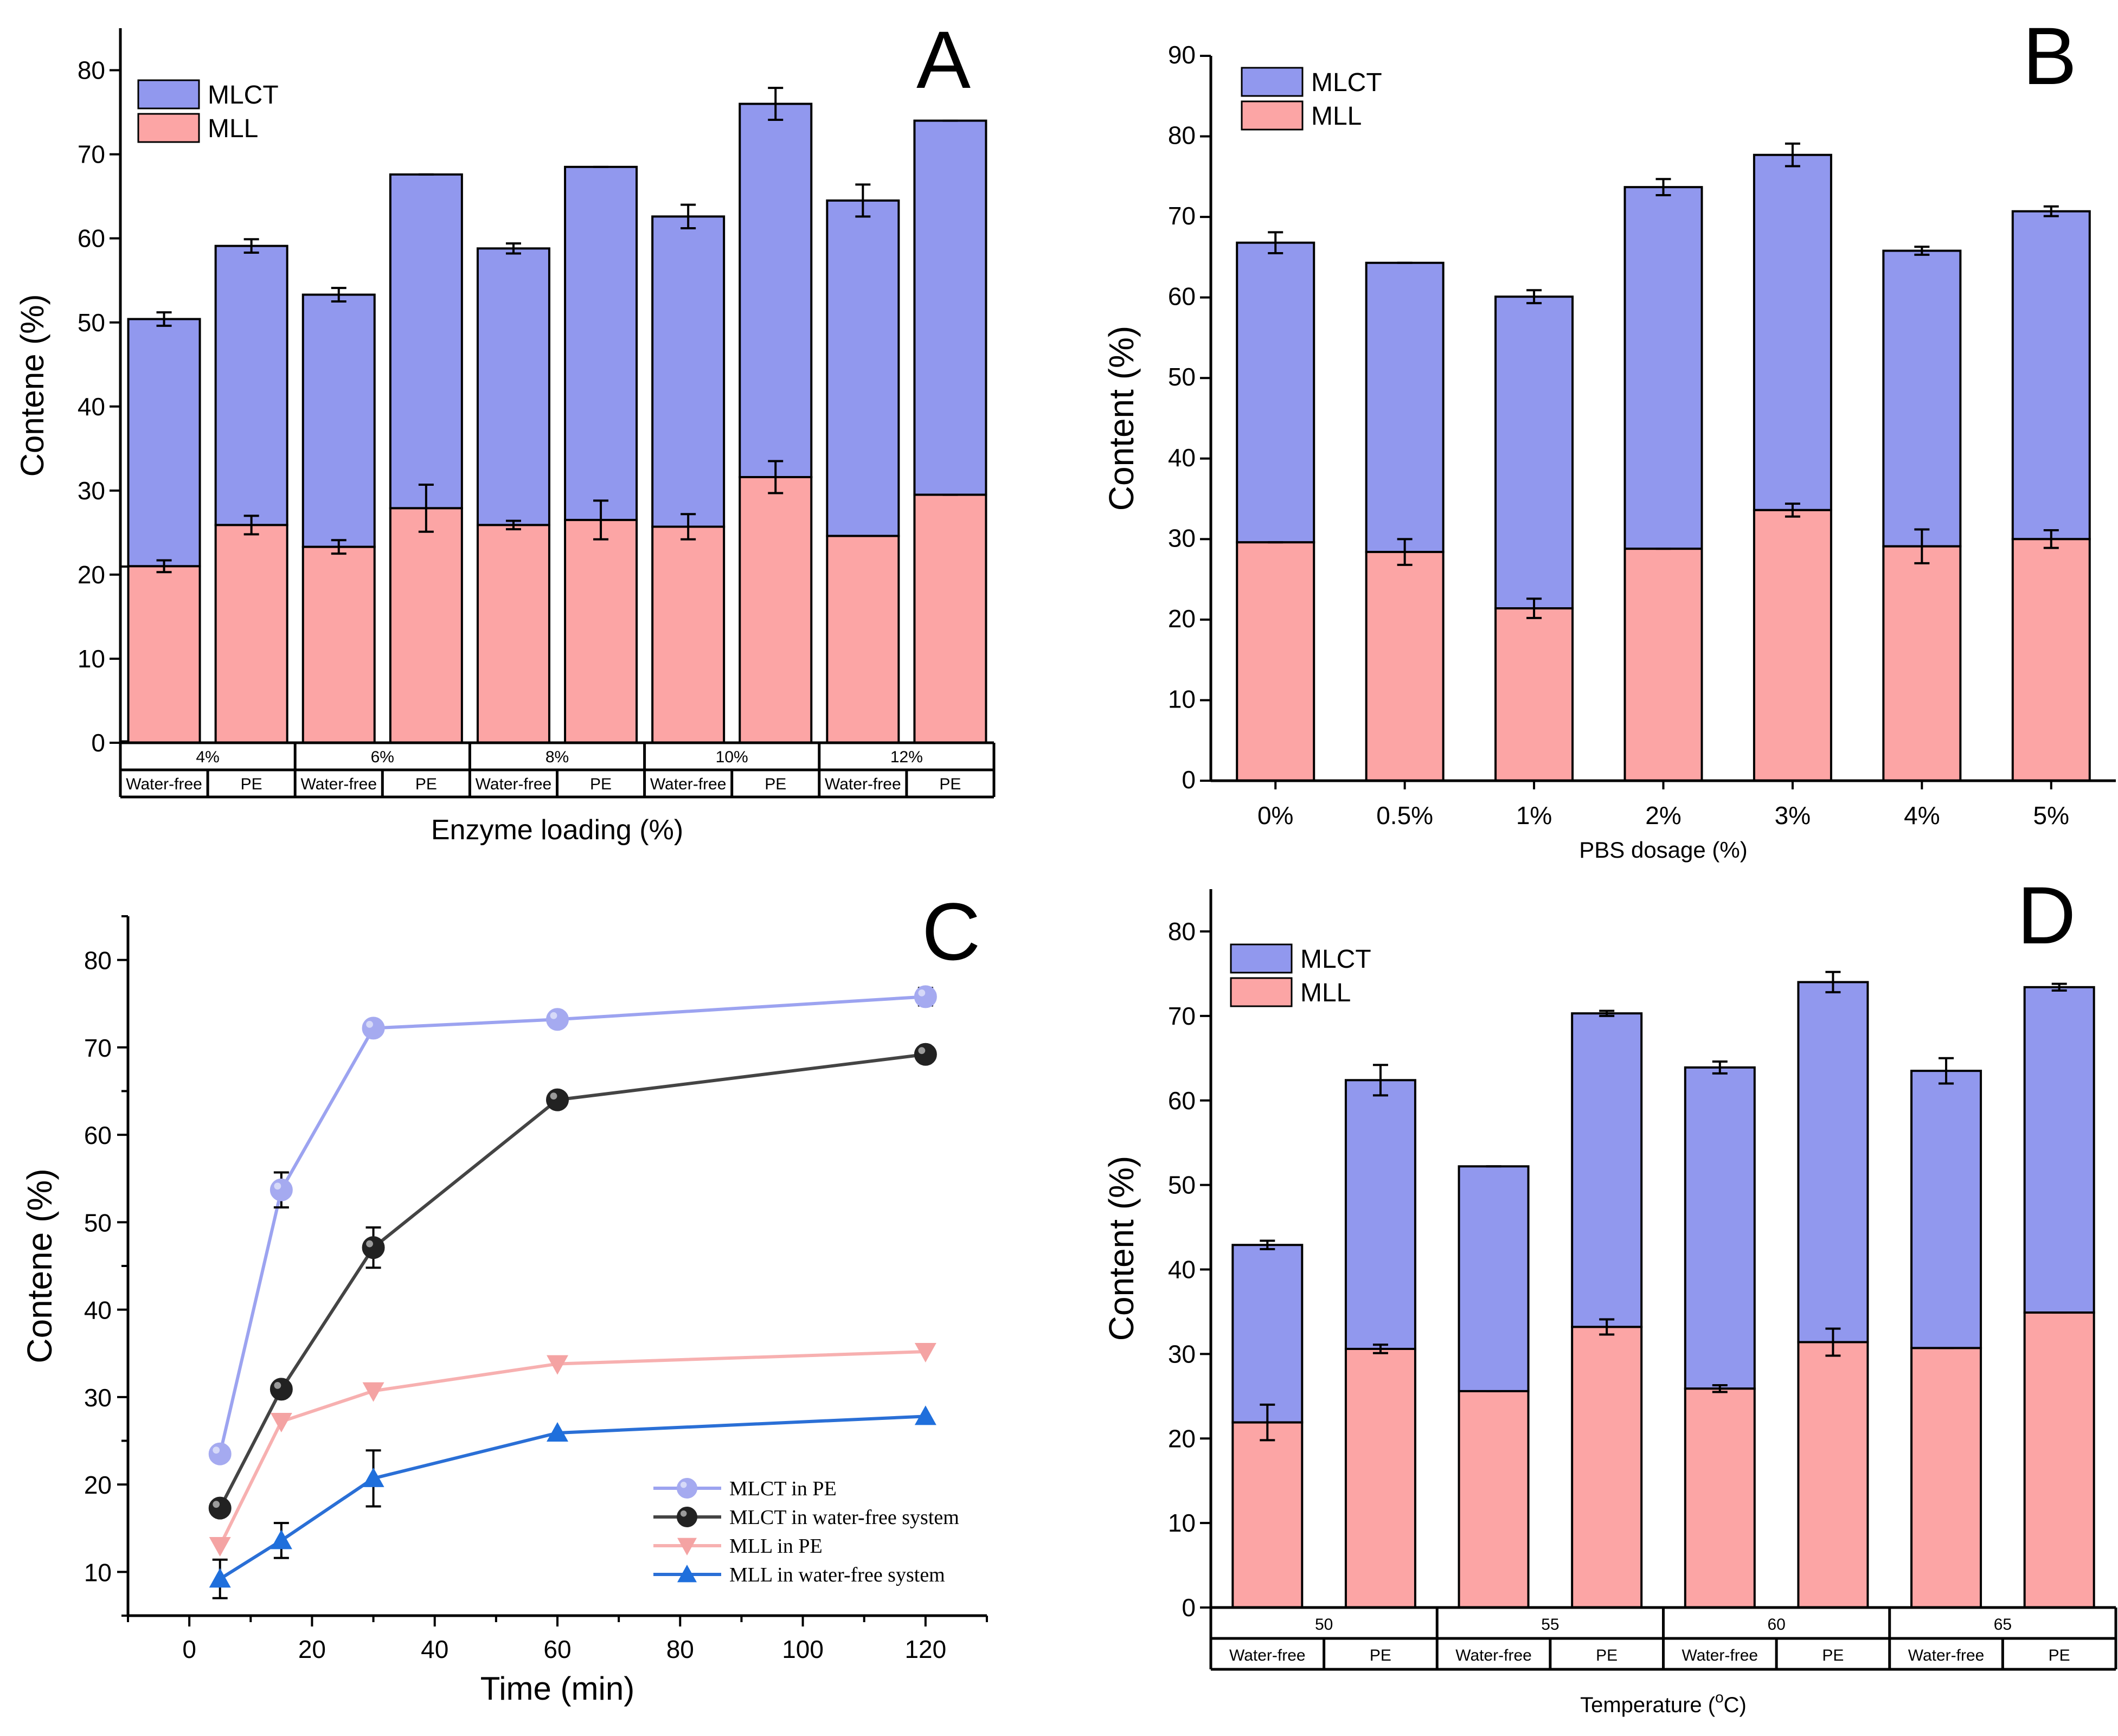 The height and width of the screenshot is (1736, 2118). What do you see at coordinates (783, 1488) in the screenshot?
I see `legend-label: MLCT in PE` at bounding box center [783, 1488].